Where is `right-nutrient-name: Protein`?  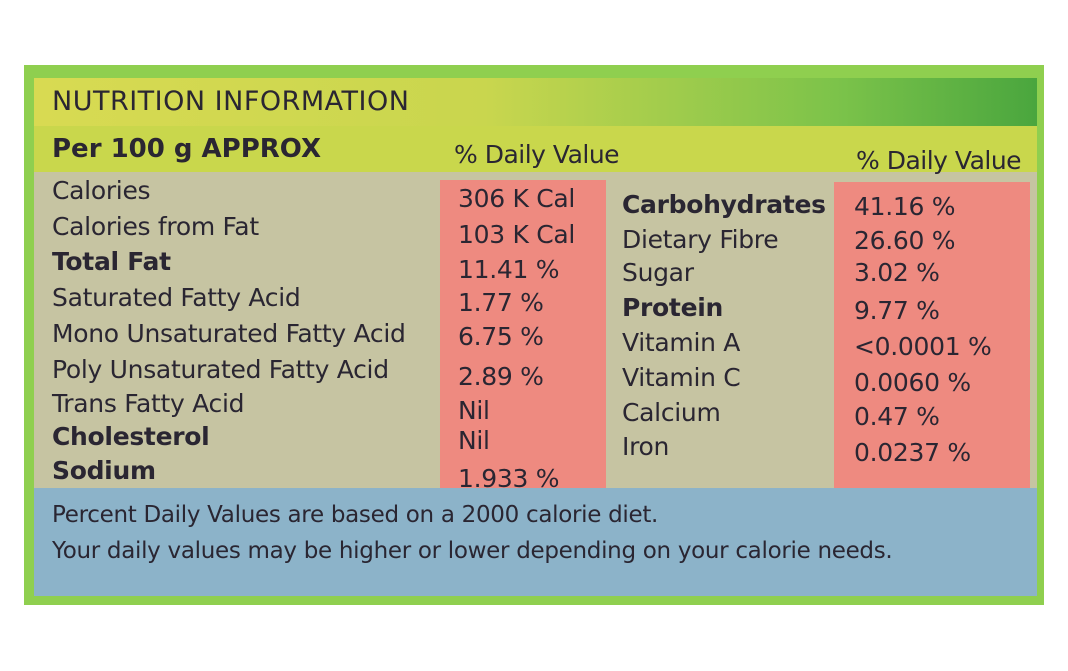 right-nutrient-name: Protein is located at coordinates (673, 307).